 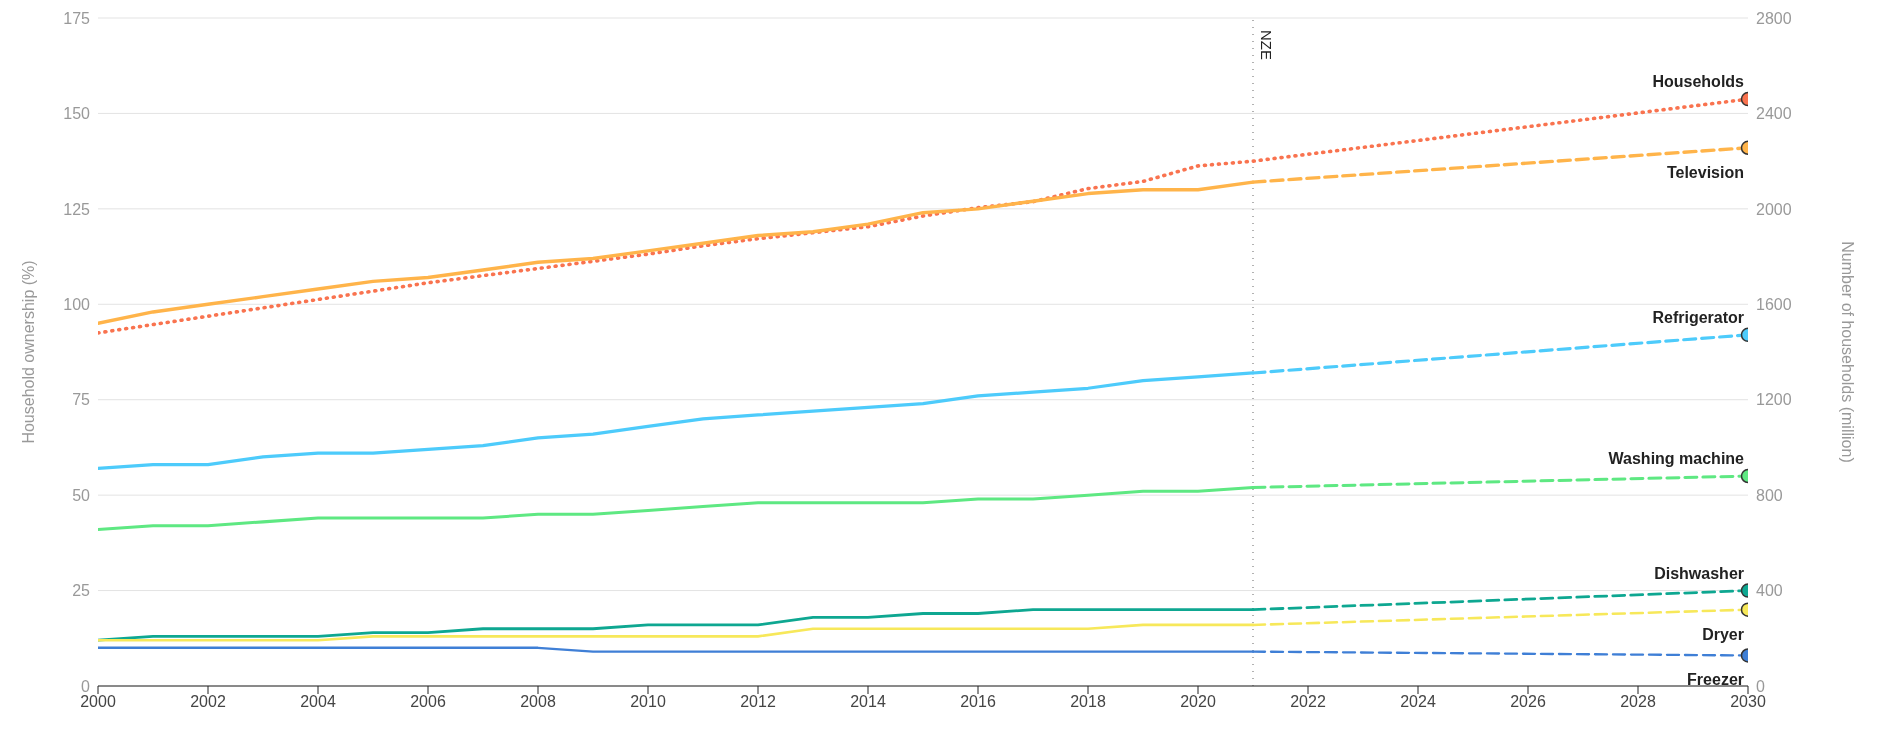 What do you see at coordinates (318, 702) in the screenshot?
I see `x-tick-label: 2004` at bounding box center [318, 702].